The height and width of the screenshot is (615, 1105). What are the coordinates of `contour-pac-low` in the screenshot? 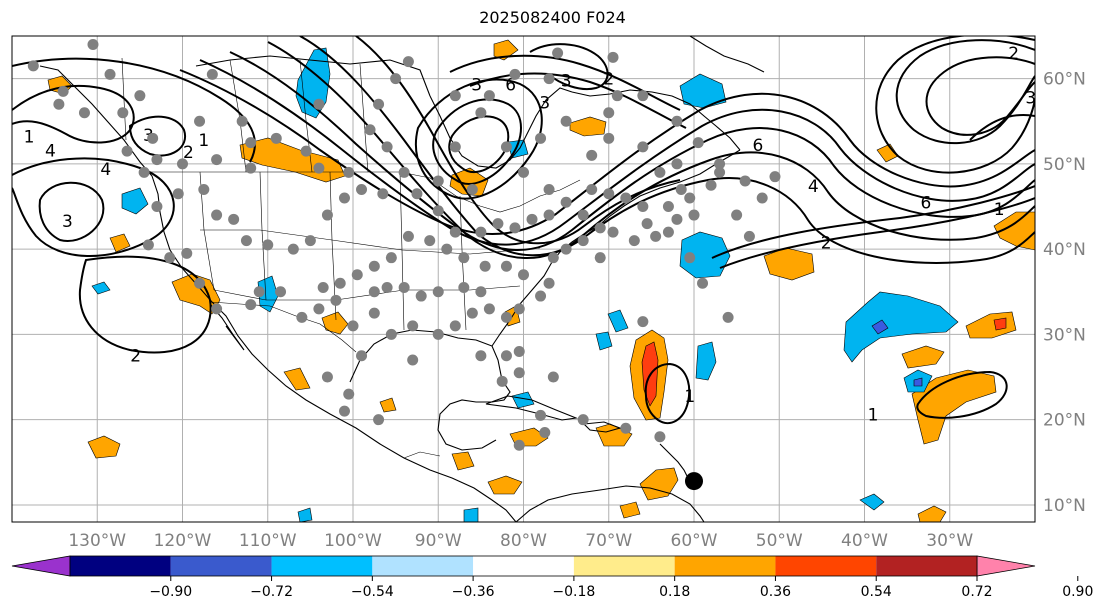 It's located at (145, 304).